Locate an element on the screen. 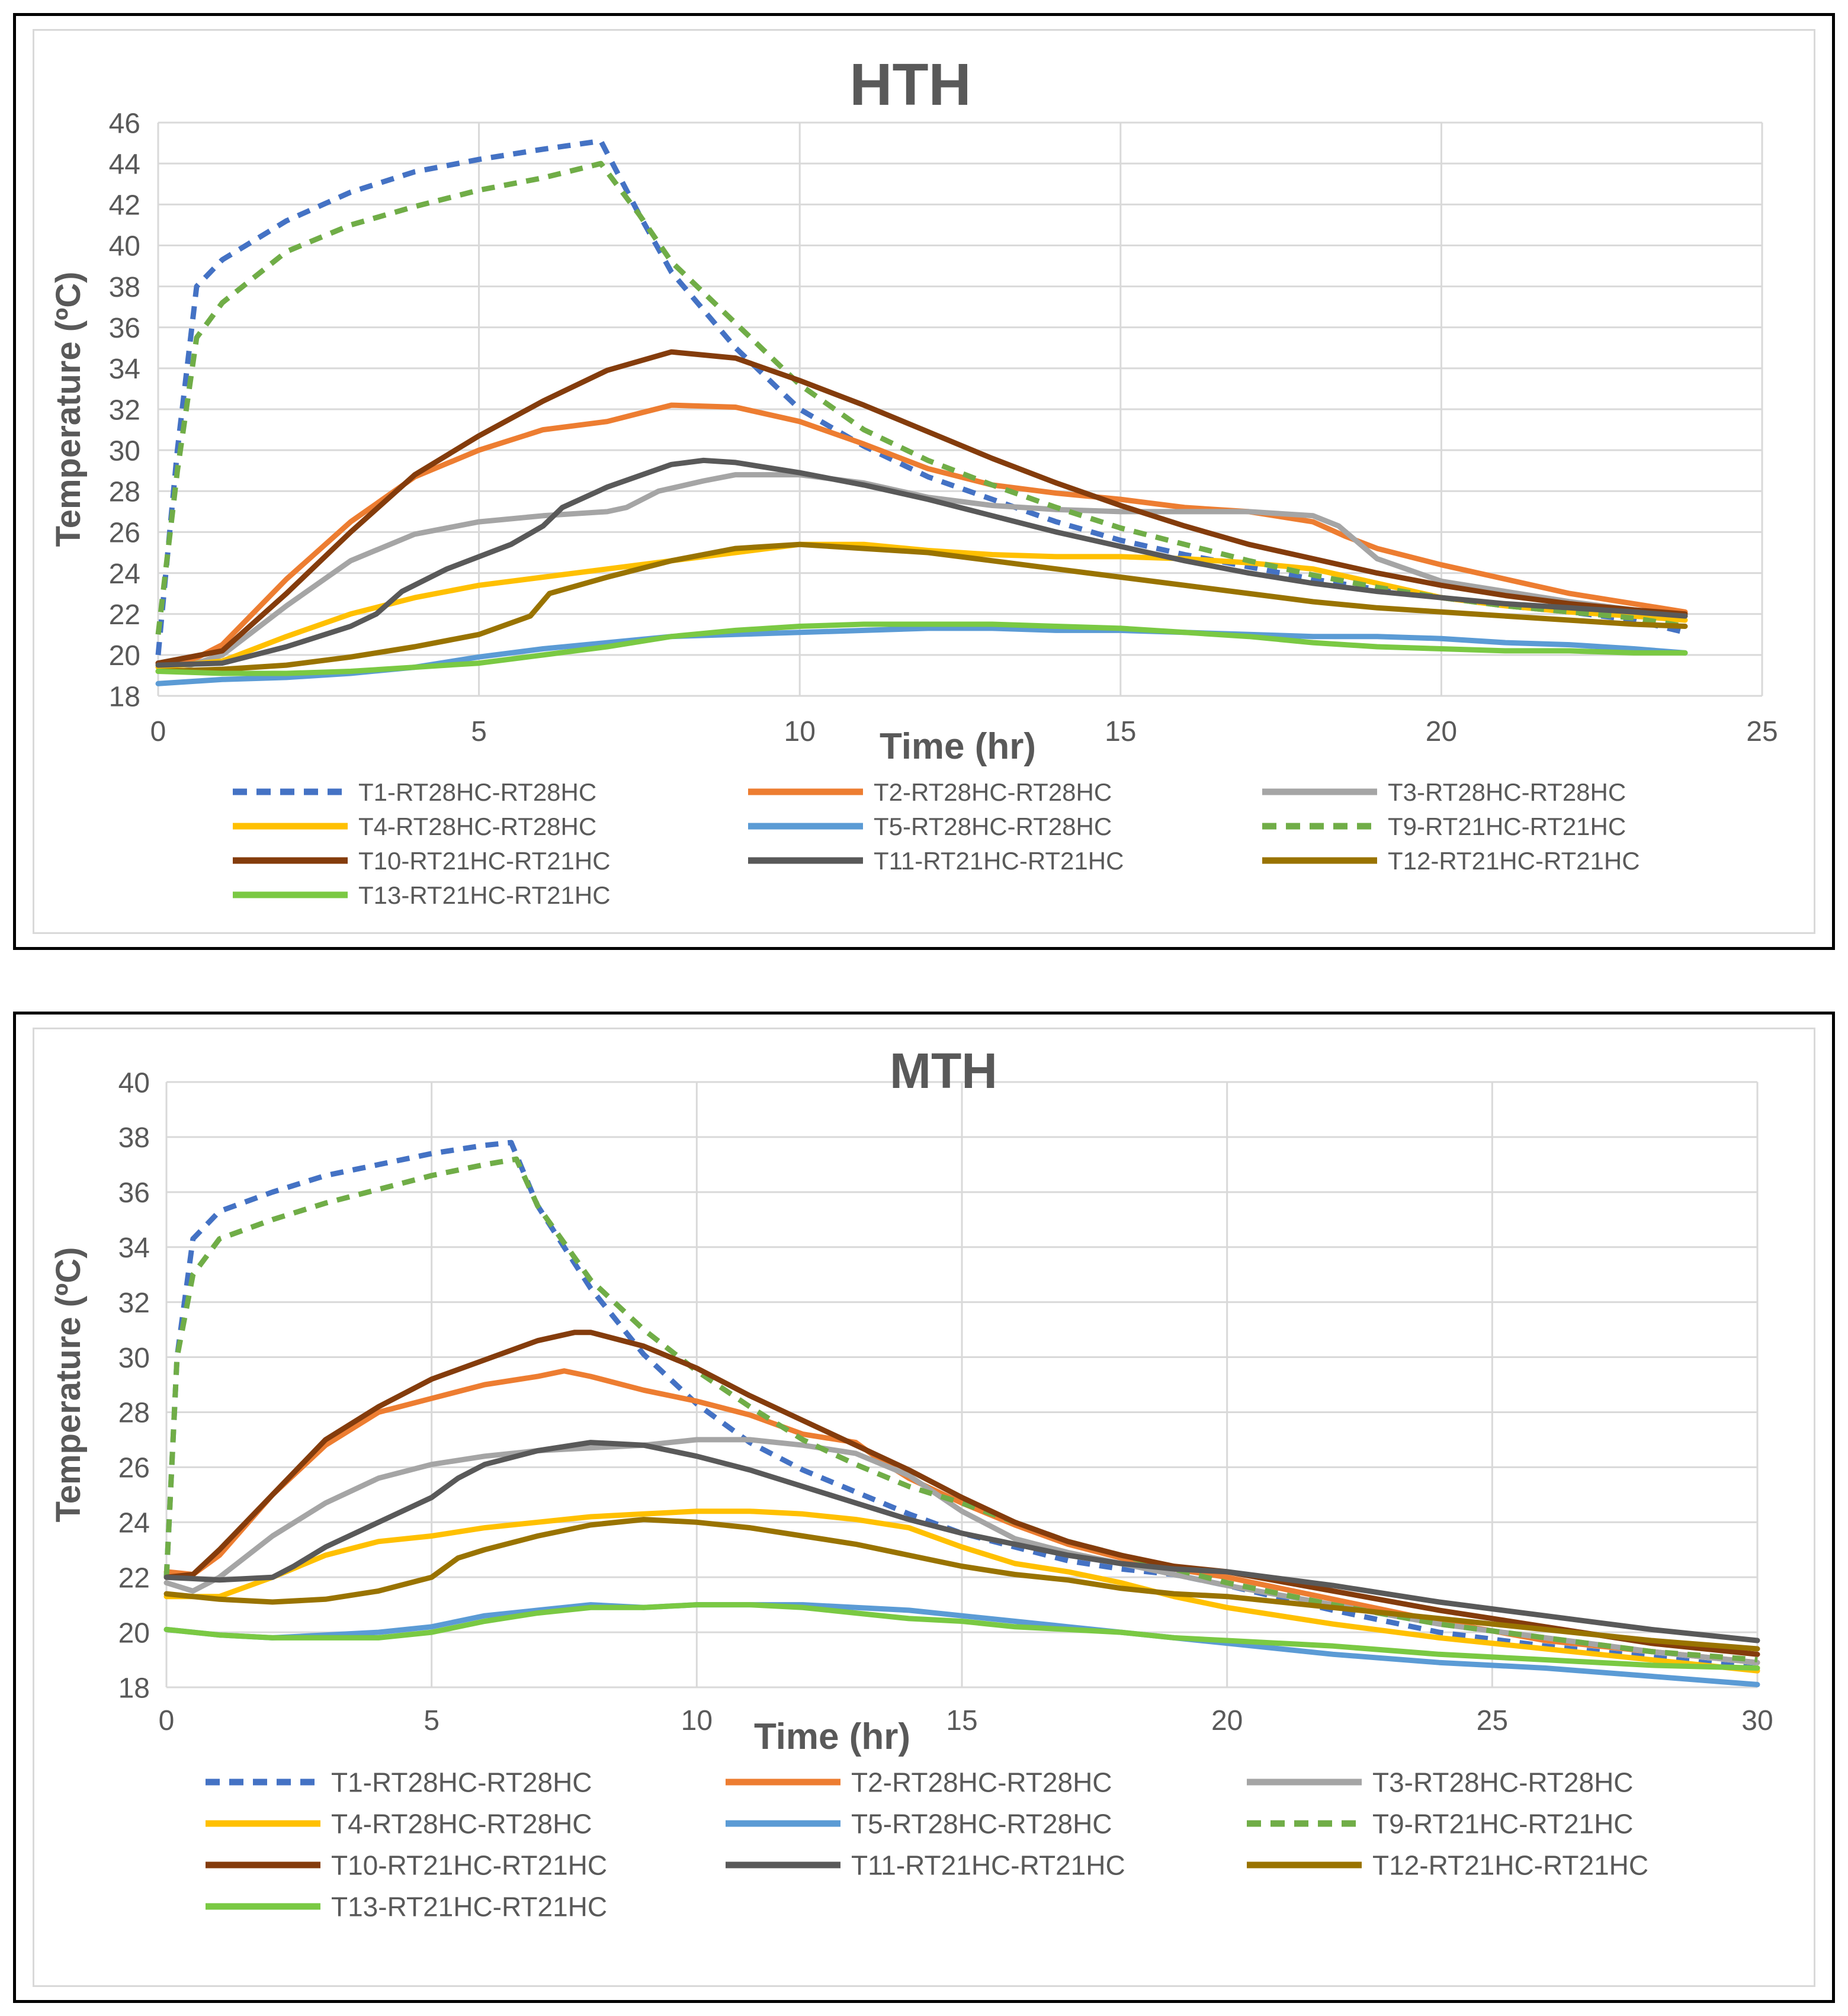 The height and width of the screenshot is (2016, 1848). mth-xtick-label: 15 is located at coordinates (961, 1721).